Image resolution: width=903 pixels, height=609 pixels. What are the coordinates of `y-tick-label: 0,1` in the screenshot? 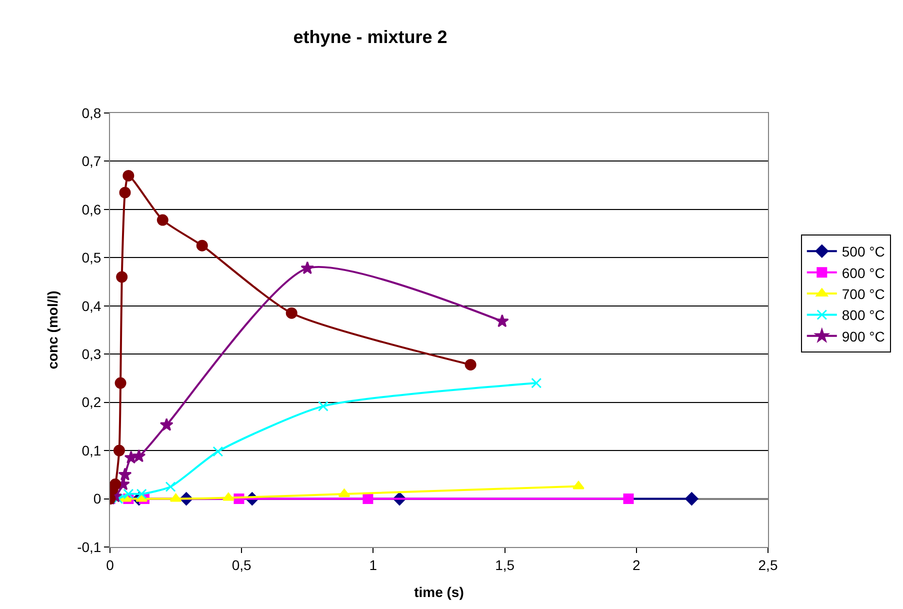 It's located at (92, 450).